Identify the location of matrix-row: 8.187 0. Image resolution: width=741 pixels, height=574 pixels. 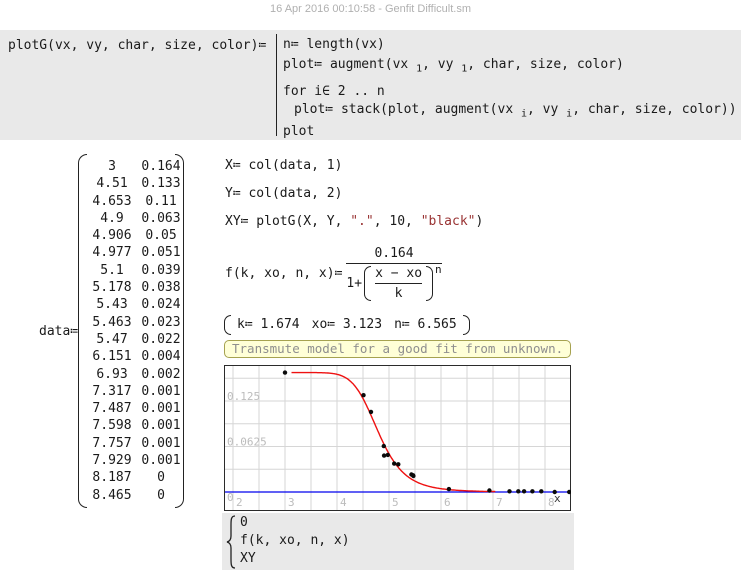
(128, 478).